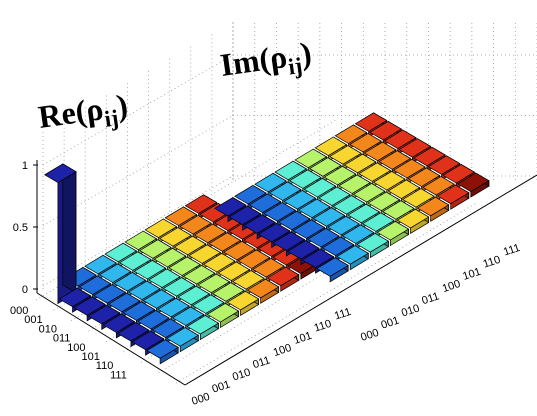 The height and width of the screenshot is (416, 537). What do you see at coordinates (83, 114) in the screenshot?
I see `re-title: Re(ρij)` at bounding box center [83, 114].